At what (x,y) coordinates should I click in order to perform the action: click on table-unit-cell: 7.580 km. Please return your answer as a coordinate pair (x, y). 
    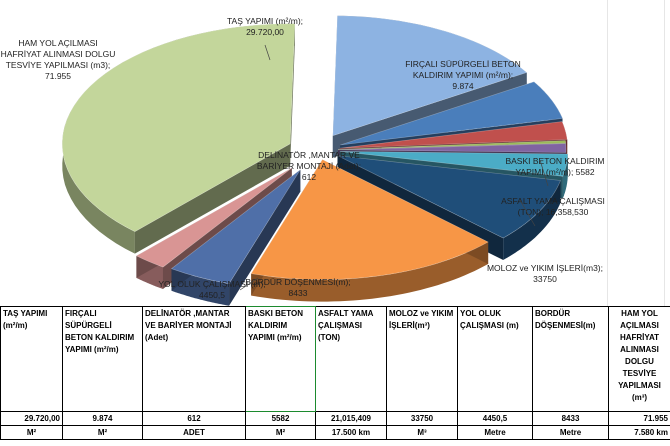
    Looking at the image, I should click on (639, 432).